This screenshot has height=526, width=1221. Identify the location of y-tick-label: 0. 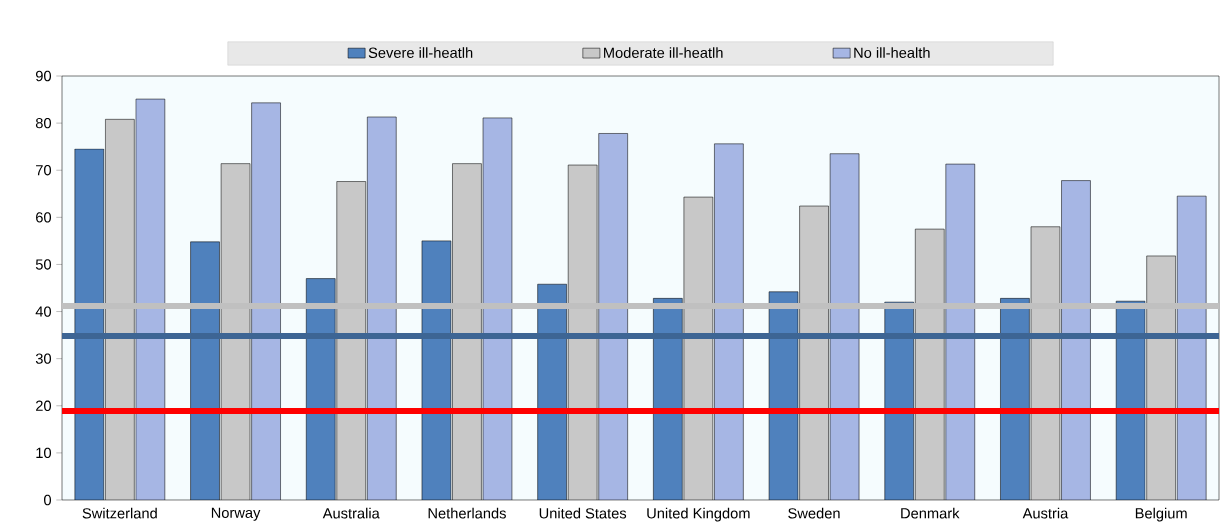
(48, 500).